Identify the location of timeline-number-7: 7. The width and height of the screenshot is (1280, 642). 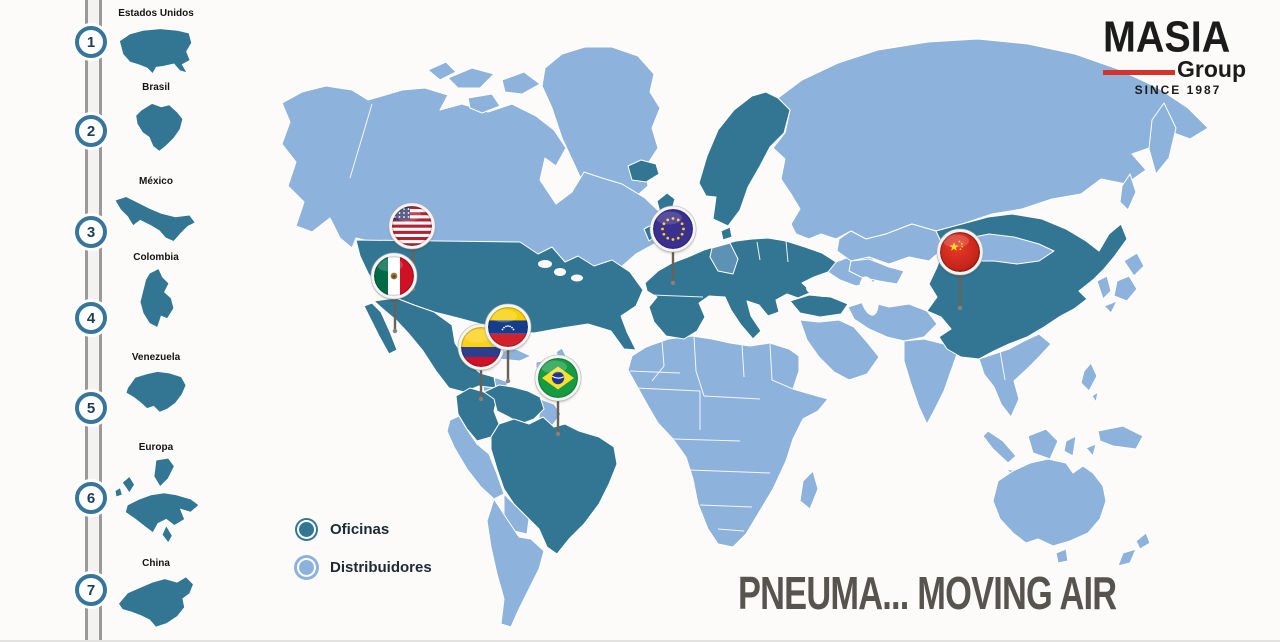
(91, 590).